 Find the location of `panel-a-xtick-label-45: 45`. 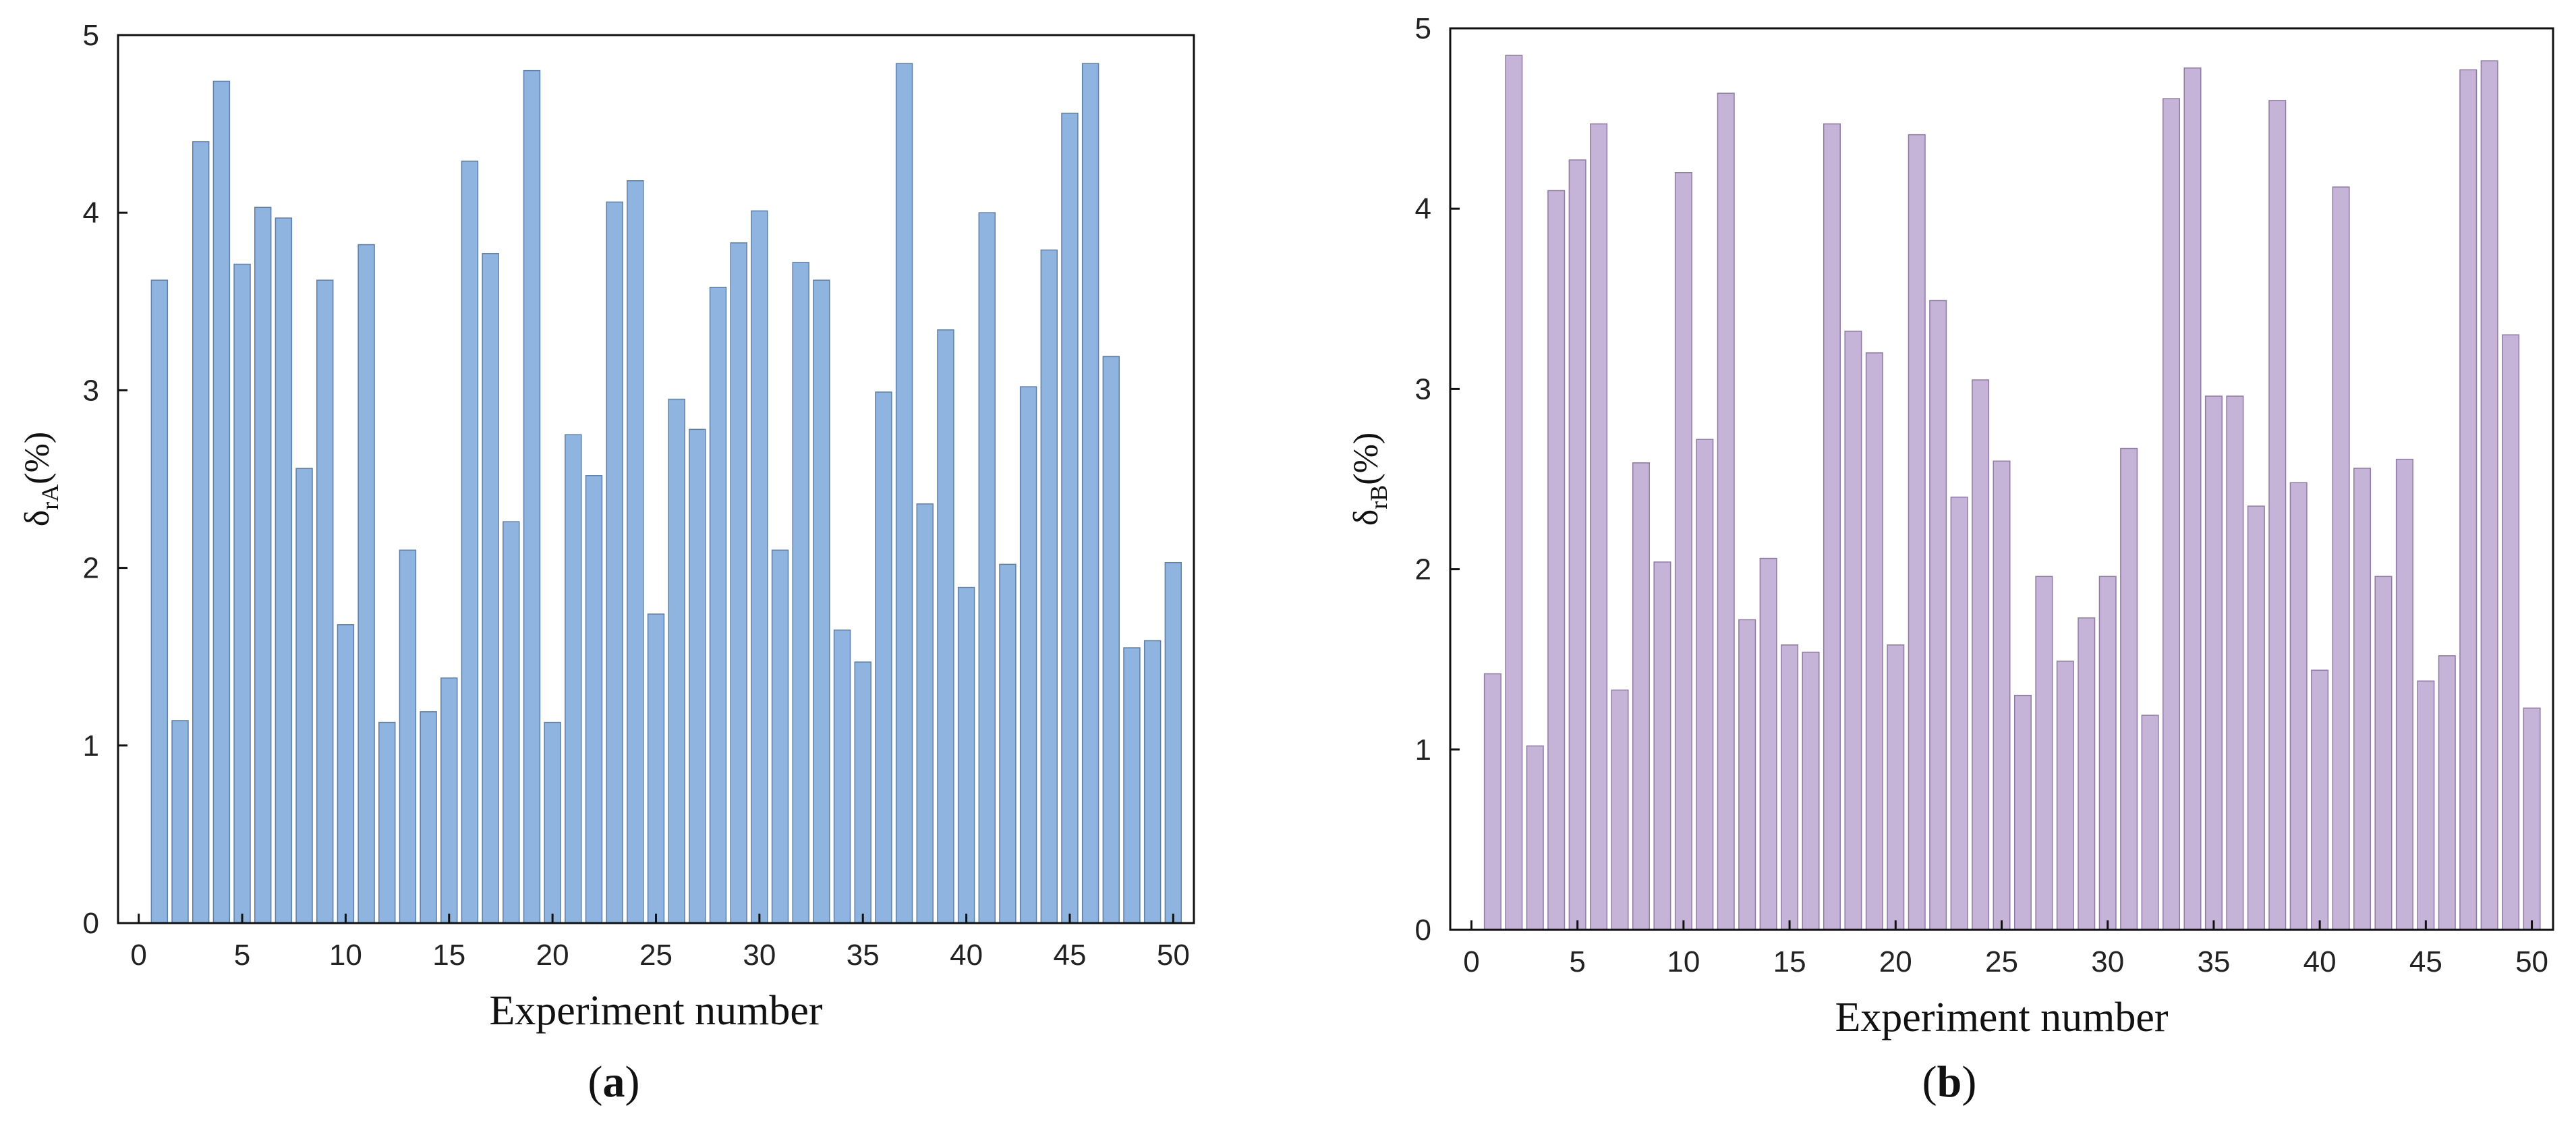

panel-a-xtick-label-45: 45 is located at coordinates (1069, 955).